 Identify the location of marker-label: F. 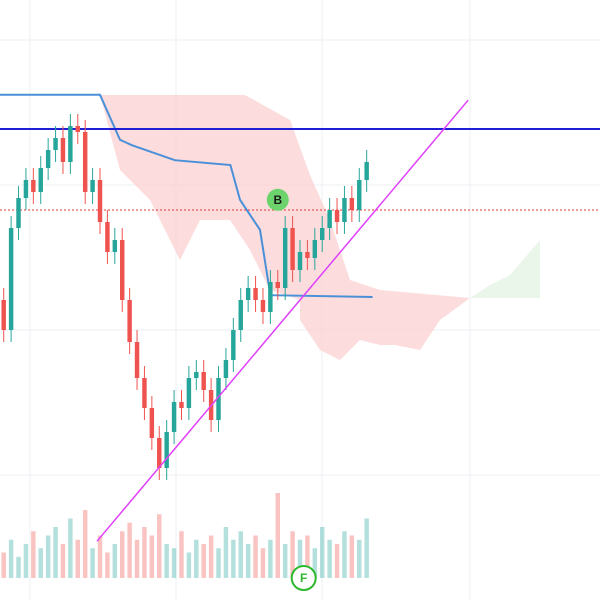
(303, 578).